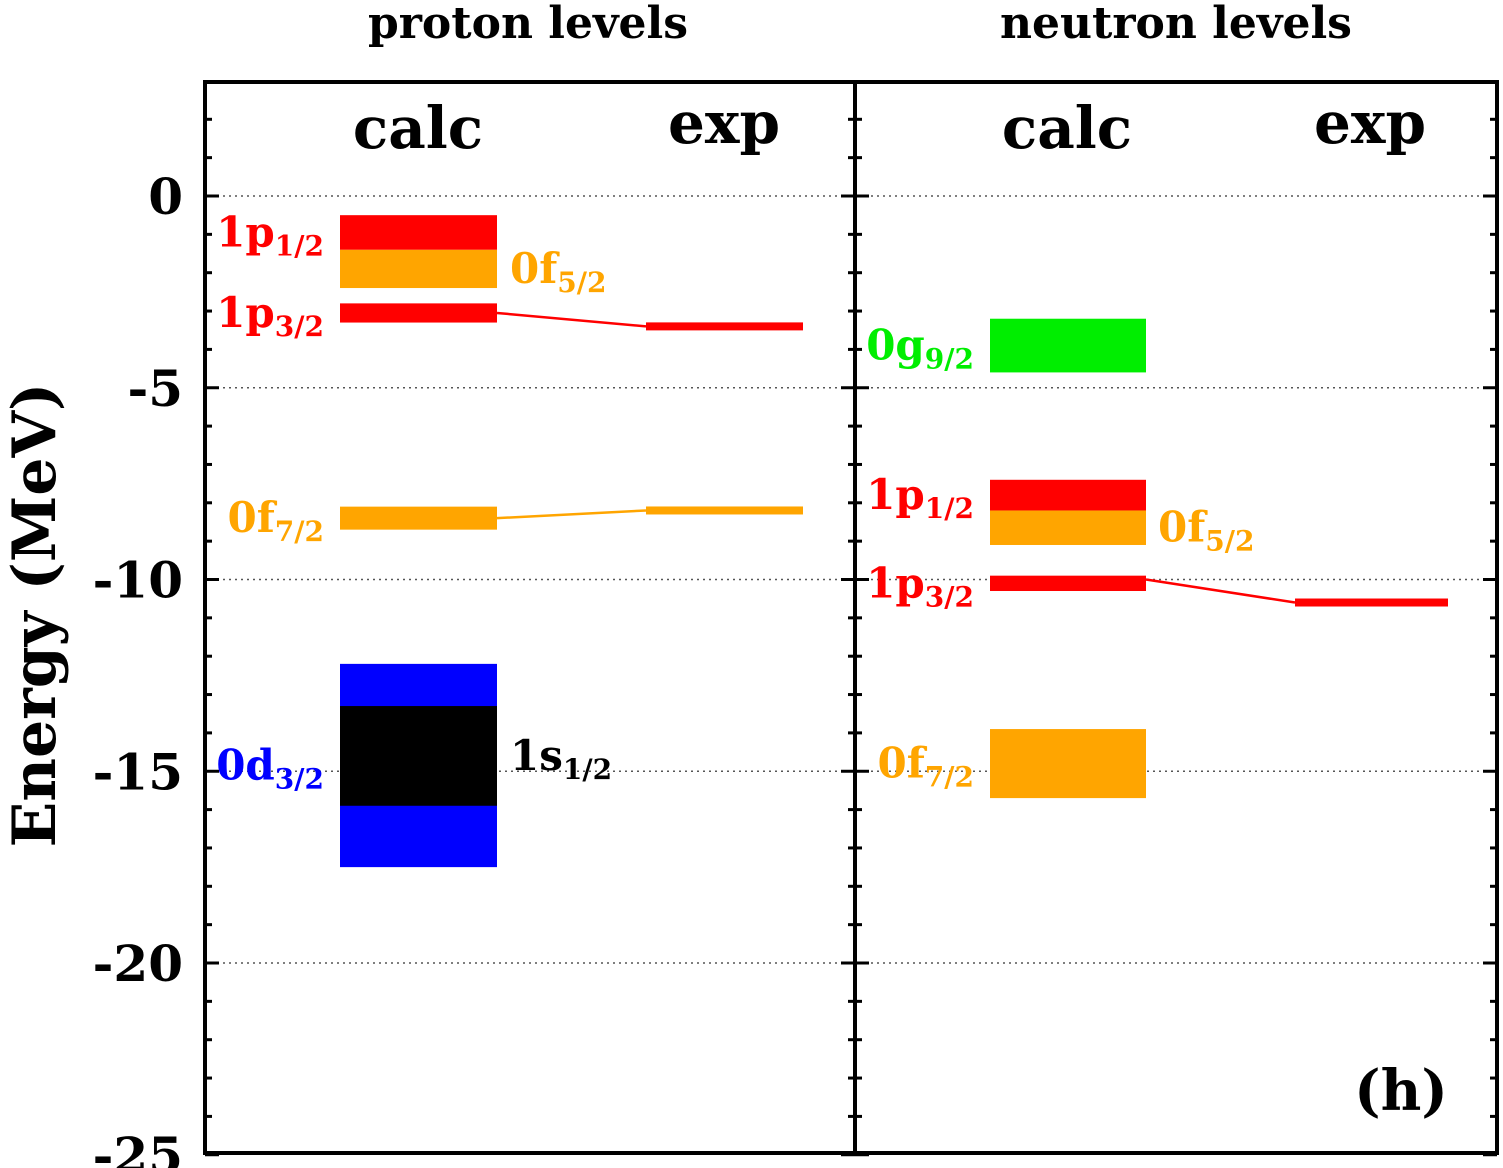 The height and width of the screenshot is (1168, 1503). What do you see at coordinates (138, 1147) in the screenshot?
I see `y-tick-label: -25` at bounding box center [138, 1147].